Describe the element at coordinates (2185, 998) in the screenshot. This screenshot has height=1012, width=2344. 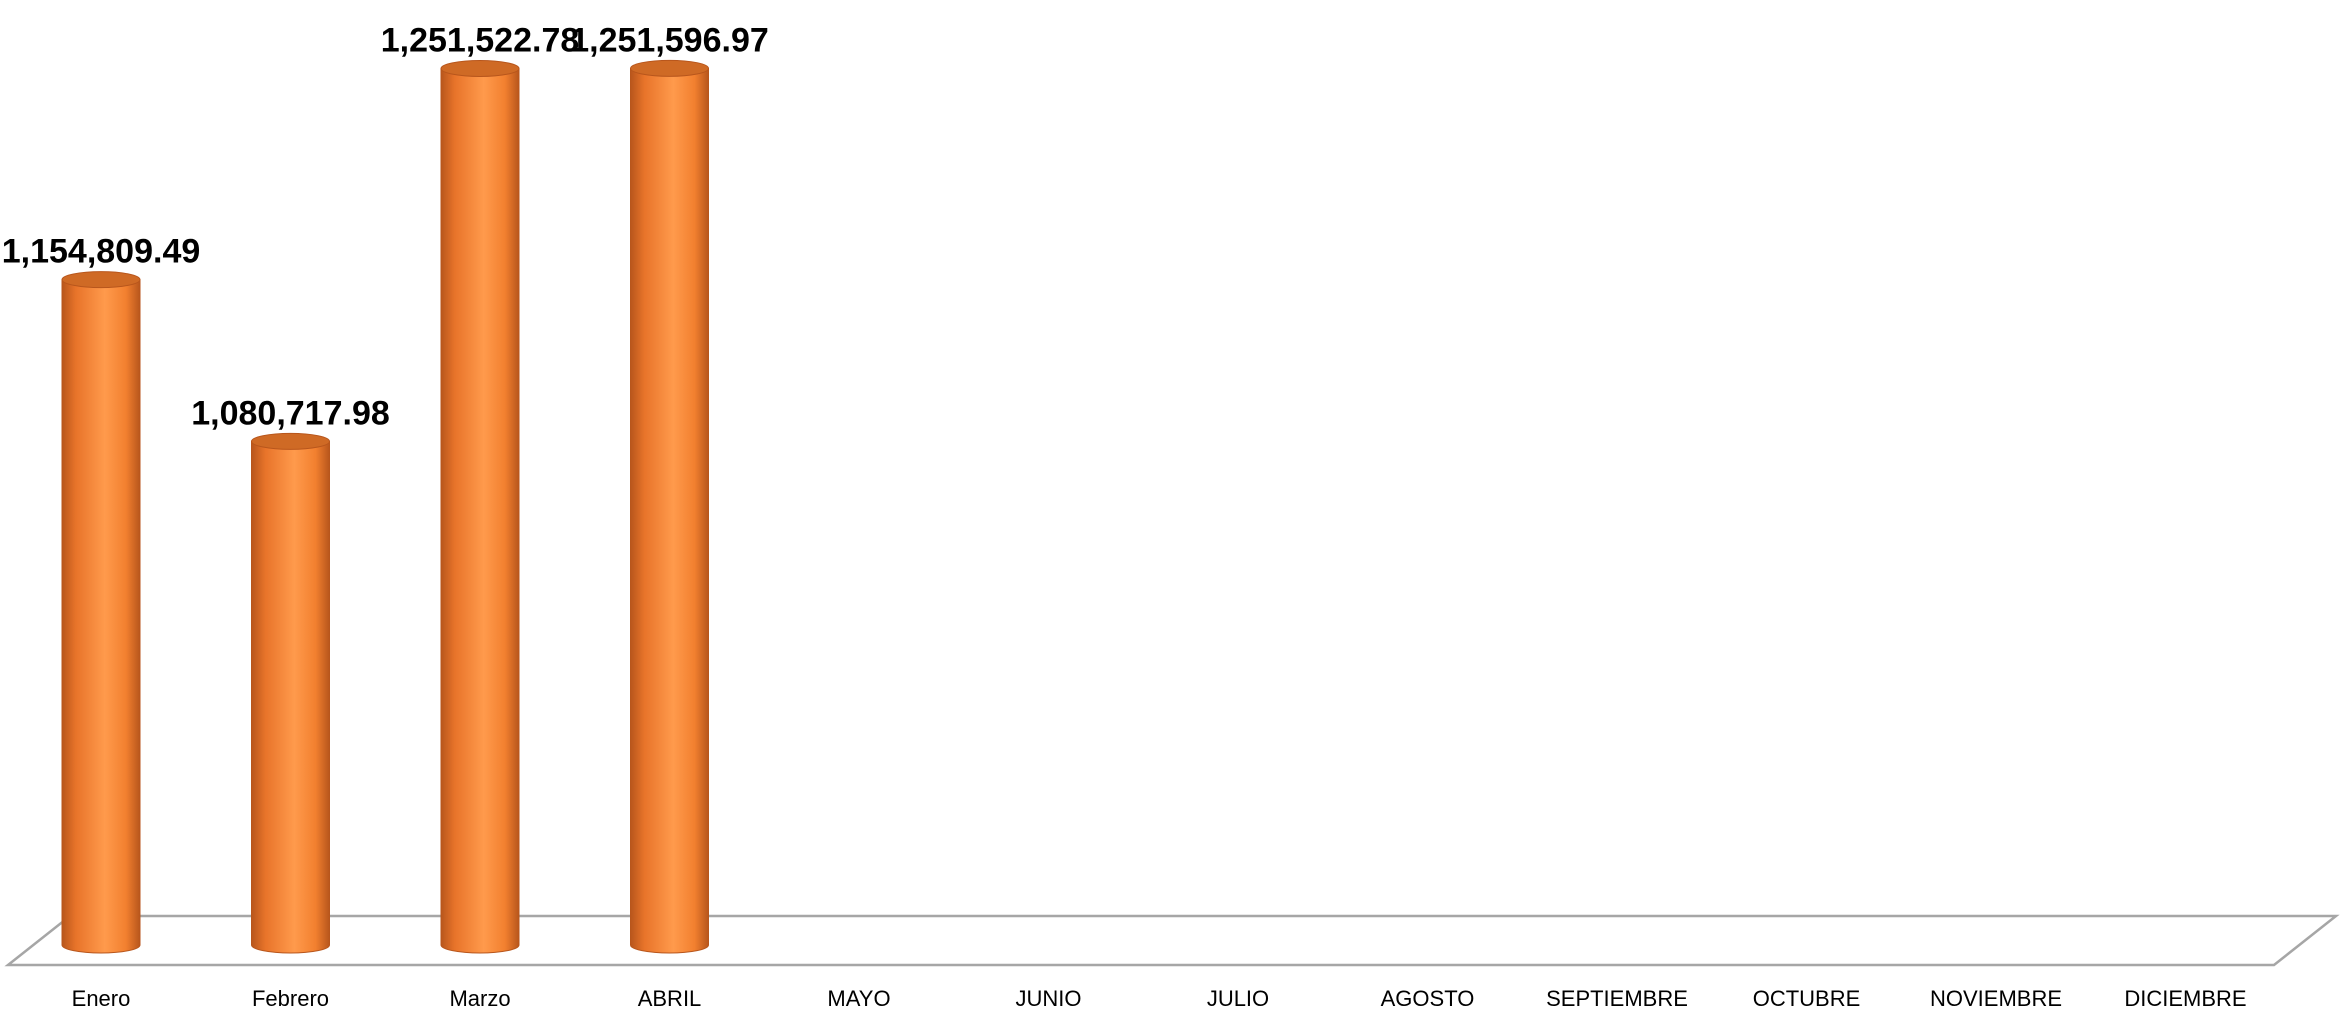
I see `x-tick-label: DICIEMBRE` at that location.